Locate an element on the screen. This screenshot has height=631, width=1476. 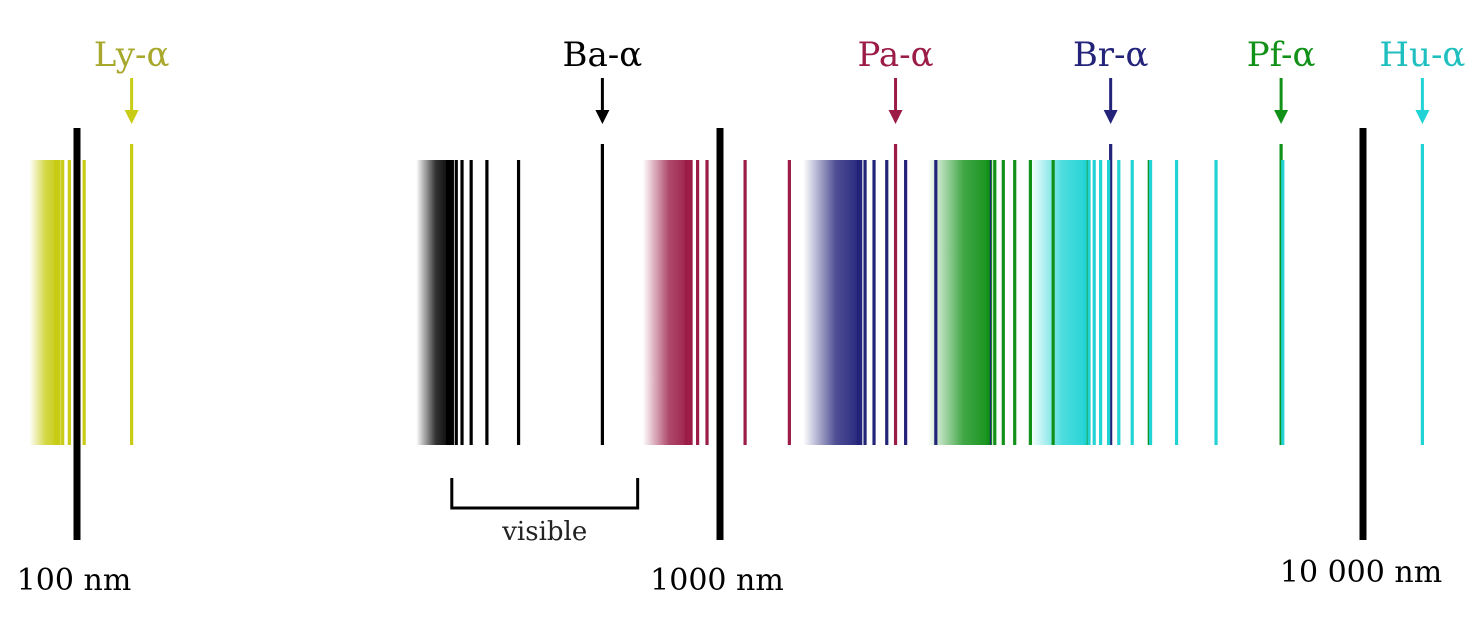
alpha-line-brackett is located at coordinates (1111, 294).